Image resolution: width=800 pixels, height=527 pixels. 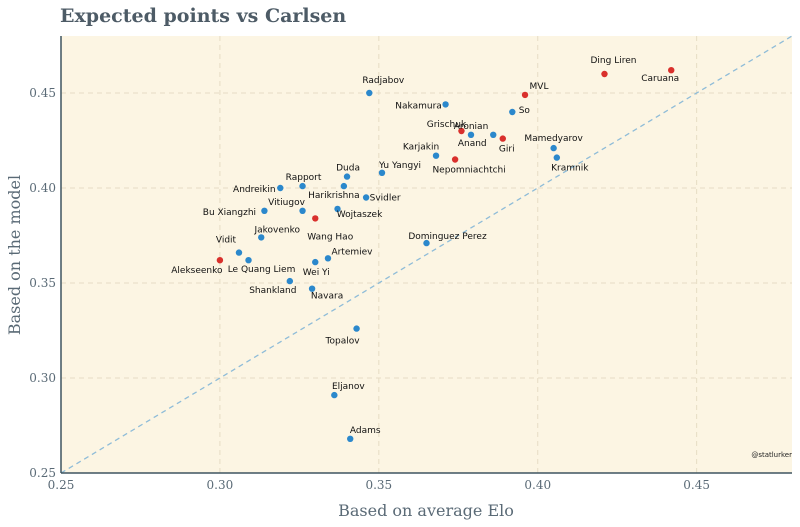 I want to click on point-grischuk, so click(x=461, y=131).